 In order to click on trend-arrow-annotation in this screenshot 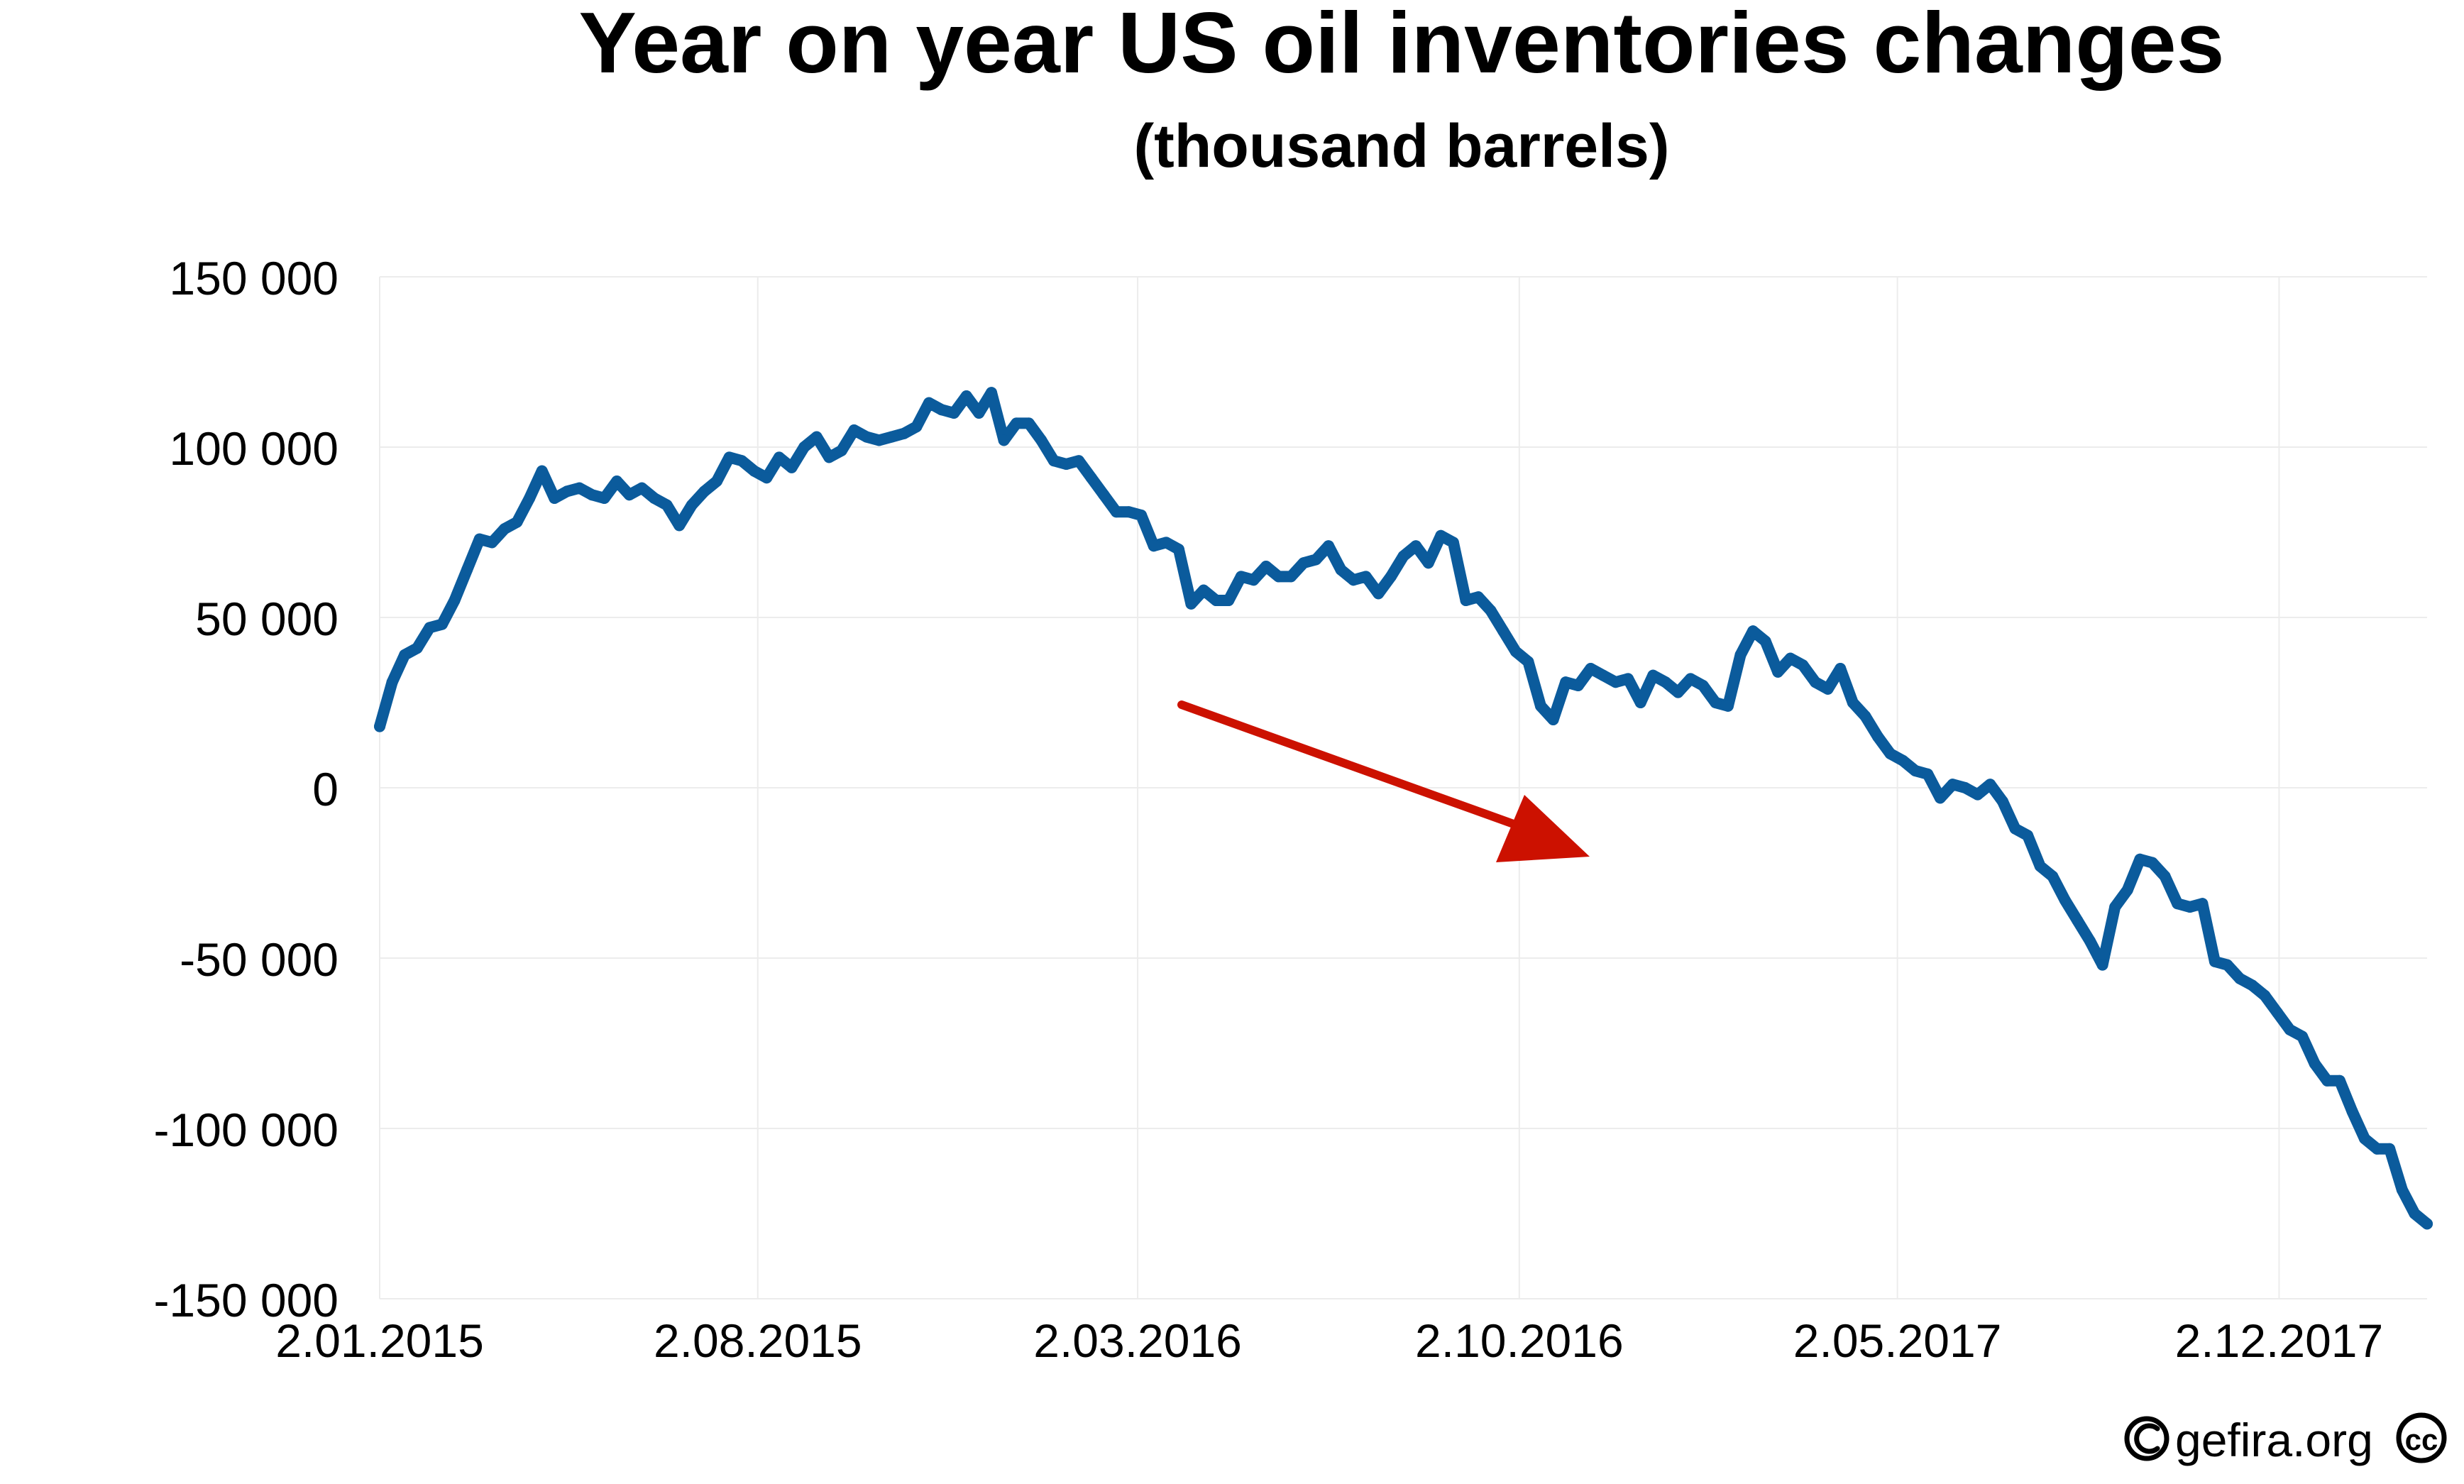, I will do `click(1383, 781)`.